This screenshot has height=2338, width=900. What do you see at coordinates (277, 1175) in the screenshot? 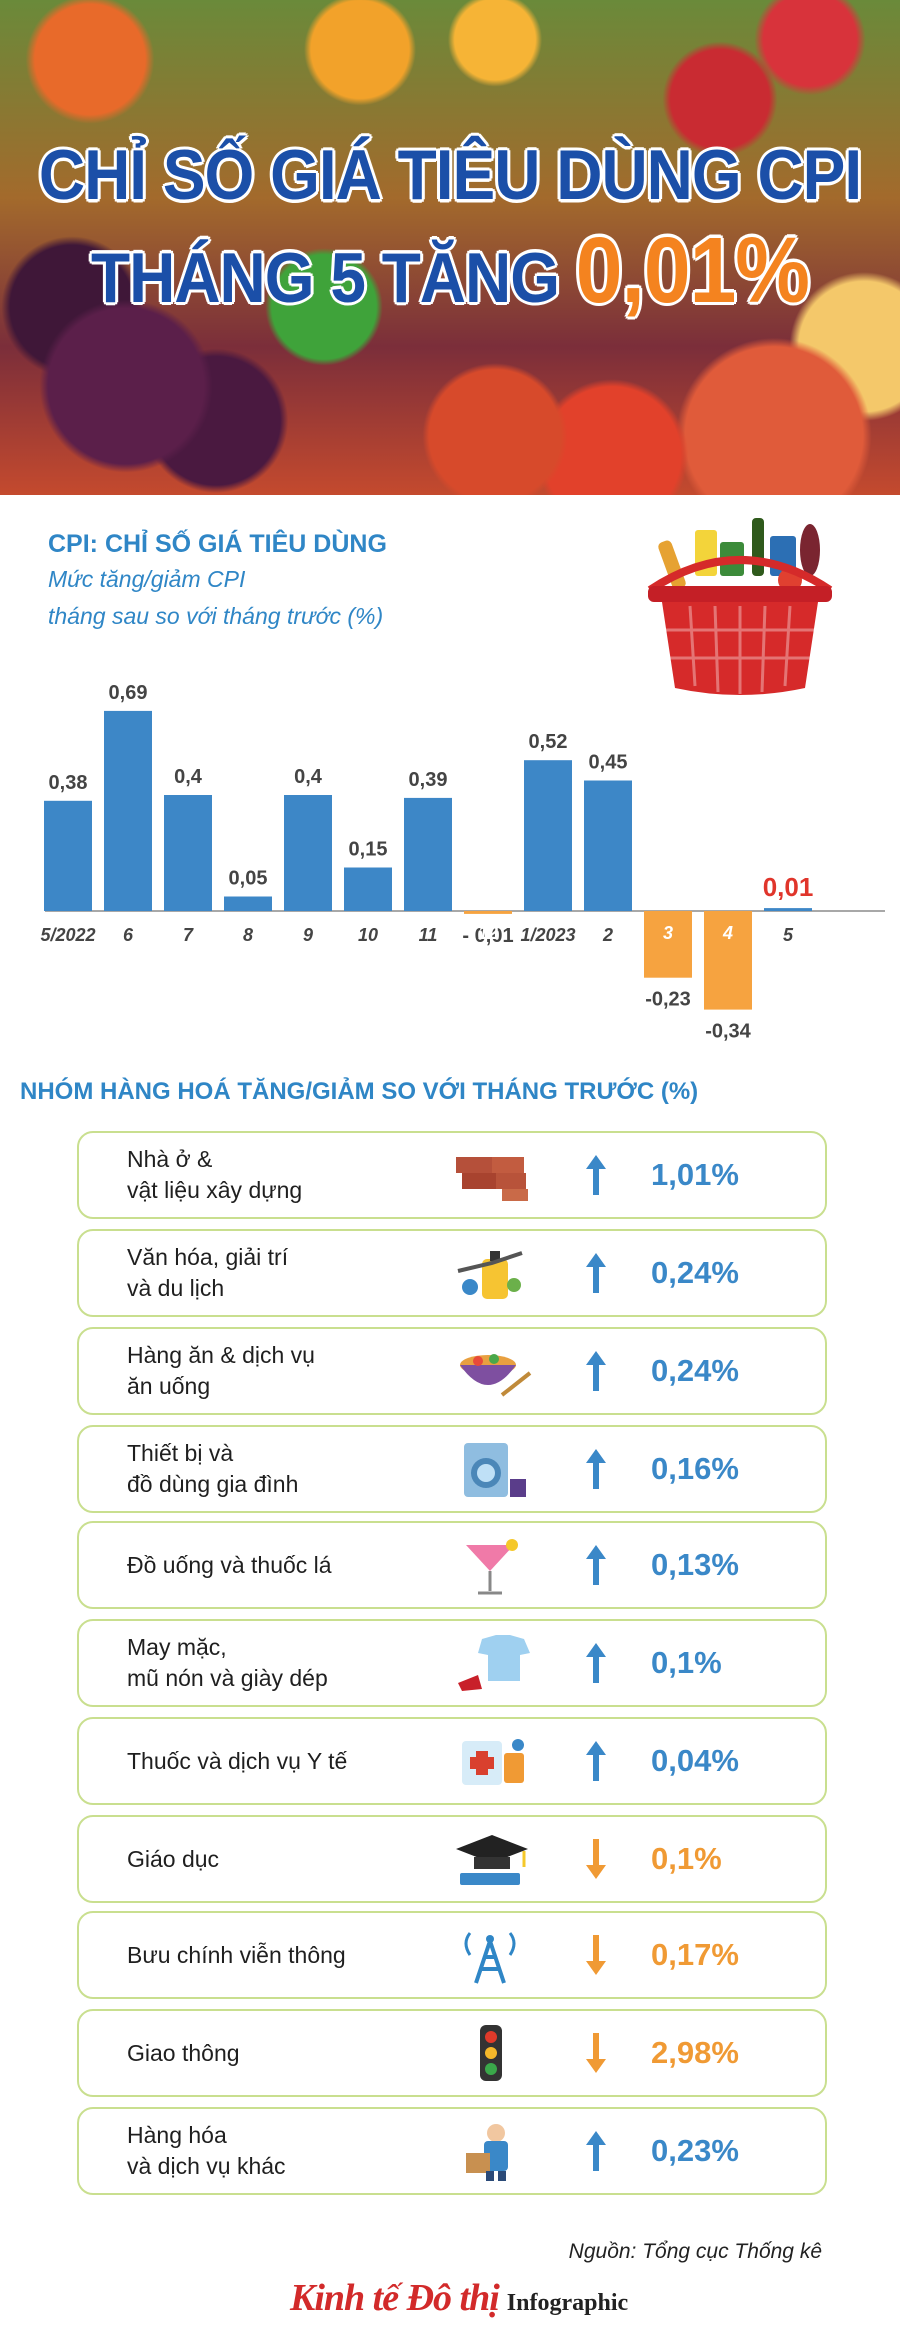
I see `group-label: Nhà ở & vật liệu xây dựng` at bounding box center [277, 1175].